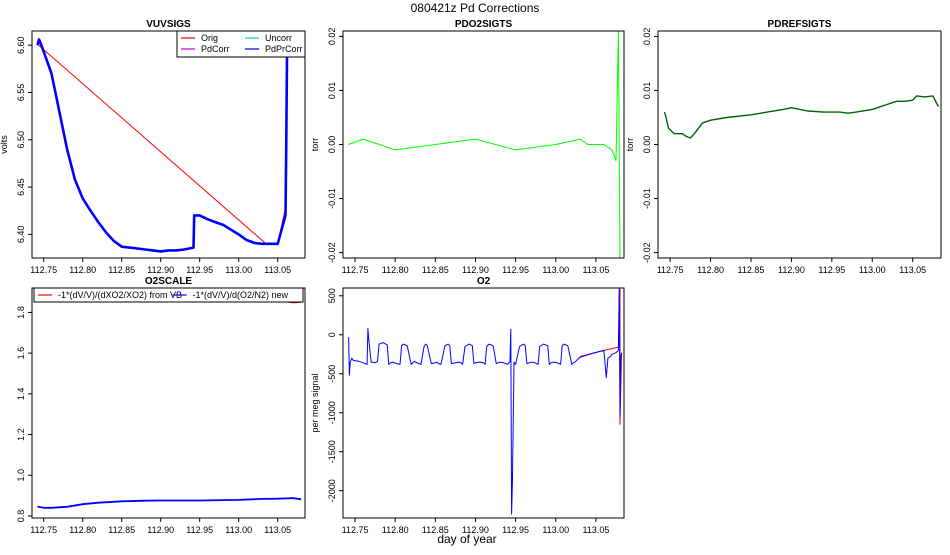 The image size is (950, 555). Describe the element at coordinates (475, 8) in the screenshot. I see `figure-title: 080421z Pd Corrections` at that location.